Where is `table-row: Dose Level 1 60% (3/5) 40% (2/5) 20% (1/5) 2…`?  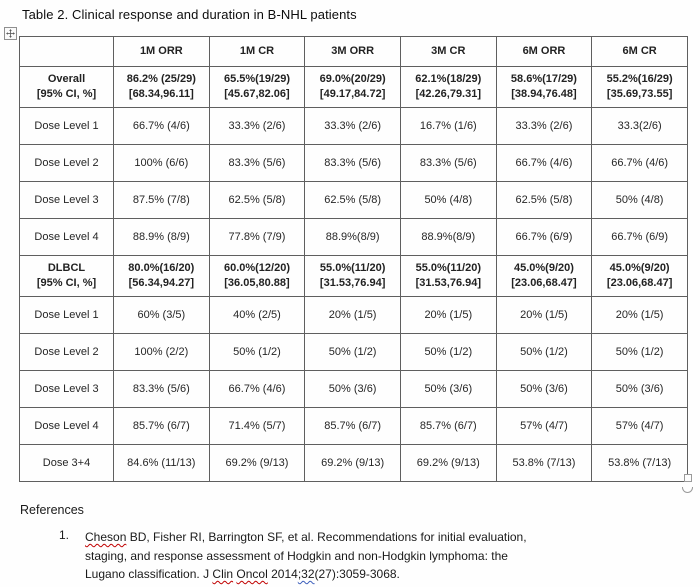 table-row: Dose Level 1 60% (3/5) 40% (2/5) 20% (1/5) 2… is located at coordinates (353, 315).